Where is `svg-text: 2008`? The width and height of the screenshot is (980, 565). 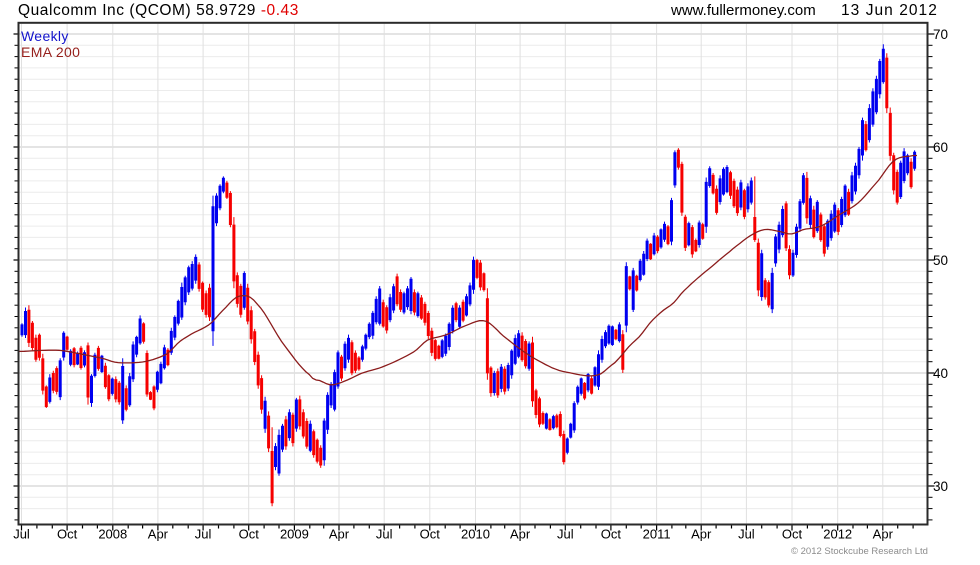 svg-text: 2008 is located at coordinates (112, 534).